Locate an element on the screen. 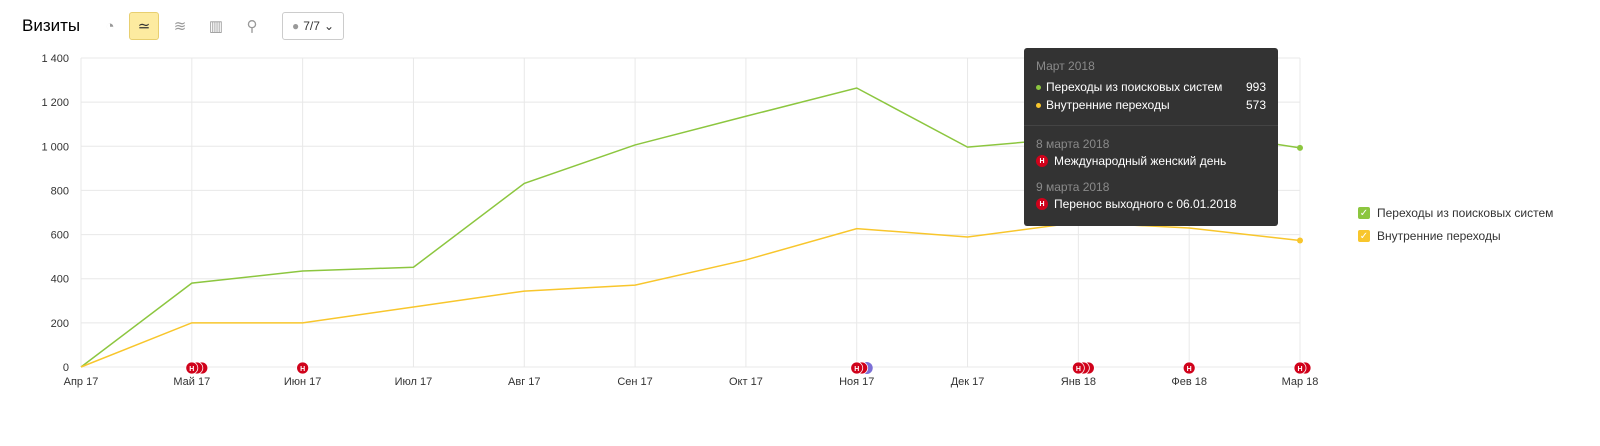  y-tick-label: 1 400 is located at coordinates (55, 59).